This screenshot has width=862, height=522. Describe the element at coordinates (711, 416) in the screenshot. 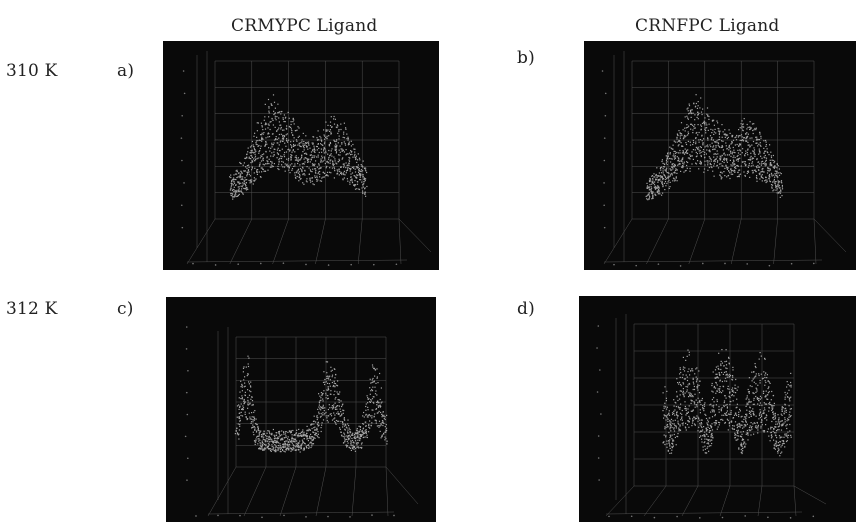

I see `plot-d-image` at that location.